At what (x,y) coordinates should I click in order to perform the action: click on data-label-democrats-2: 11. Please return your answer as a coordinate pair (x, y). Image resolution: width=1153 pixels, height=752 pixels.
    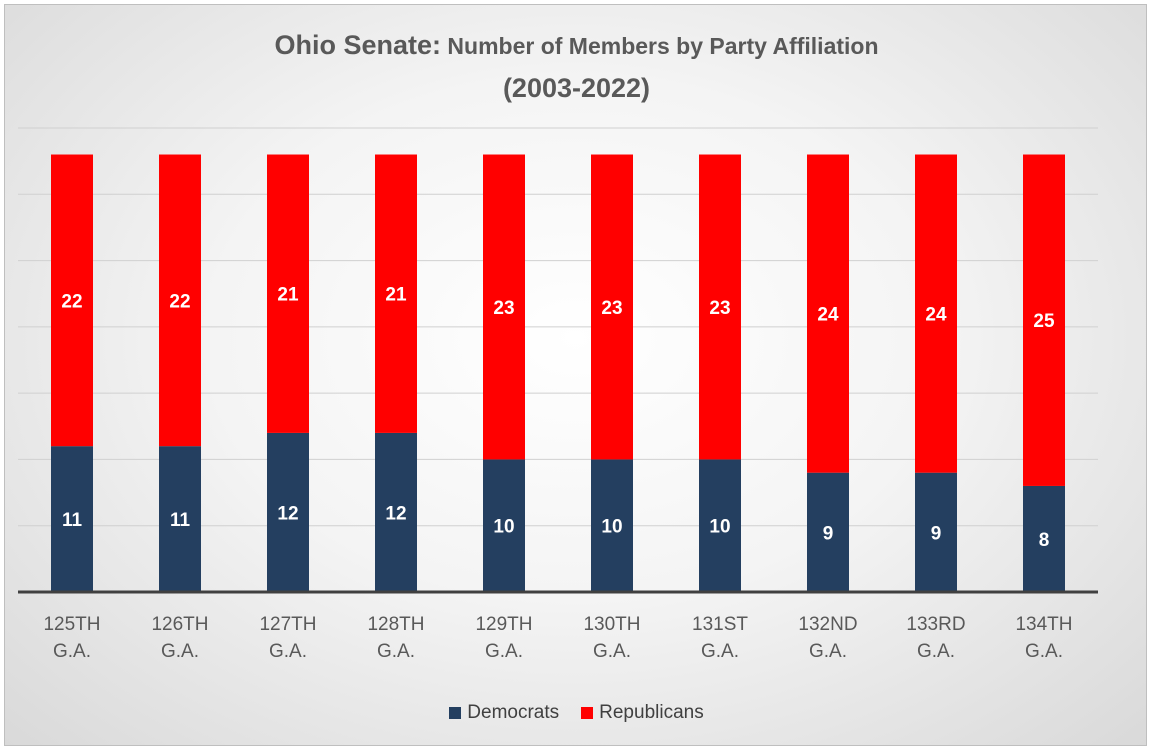
    Looking at the image, I should click on (180, 520).